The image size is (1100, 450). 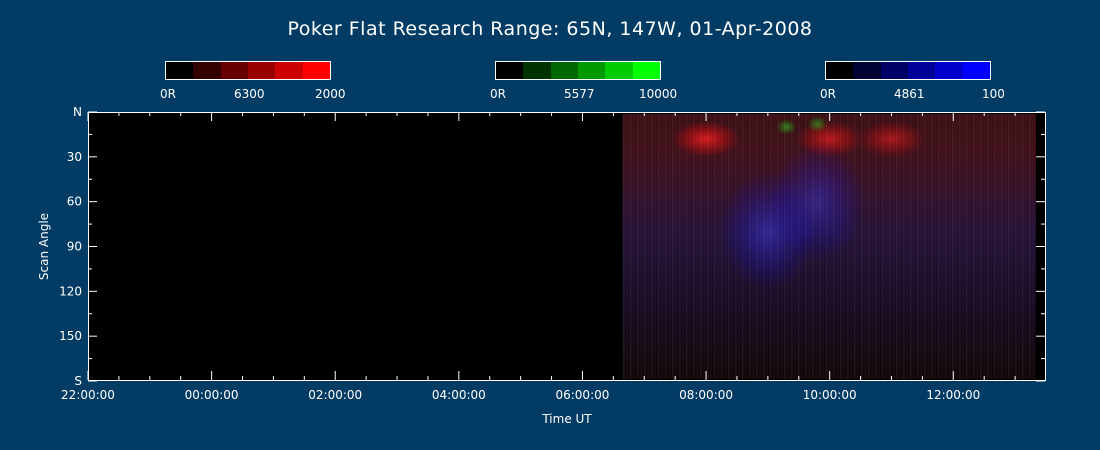 What do you see at coordinates (830, 395) in the screenshot?
I see `x-tick-label: 10:00:00` at bounding box center [830, 395].